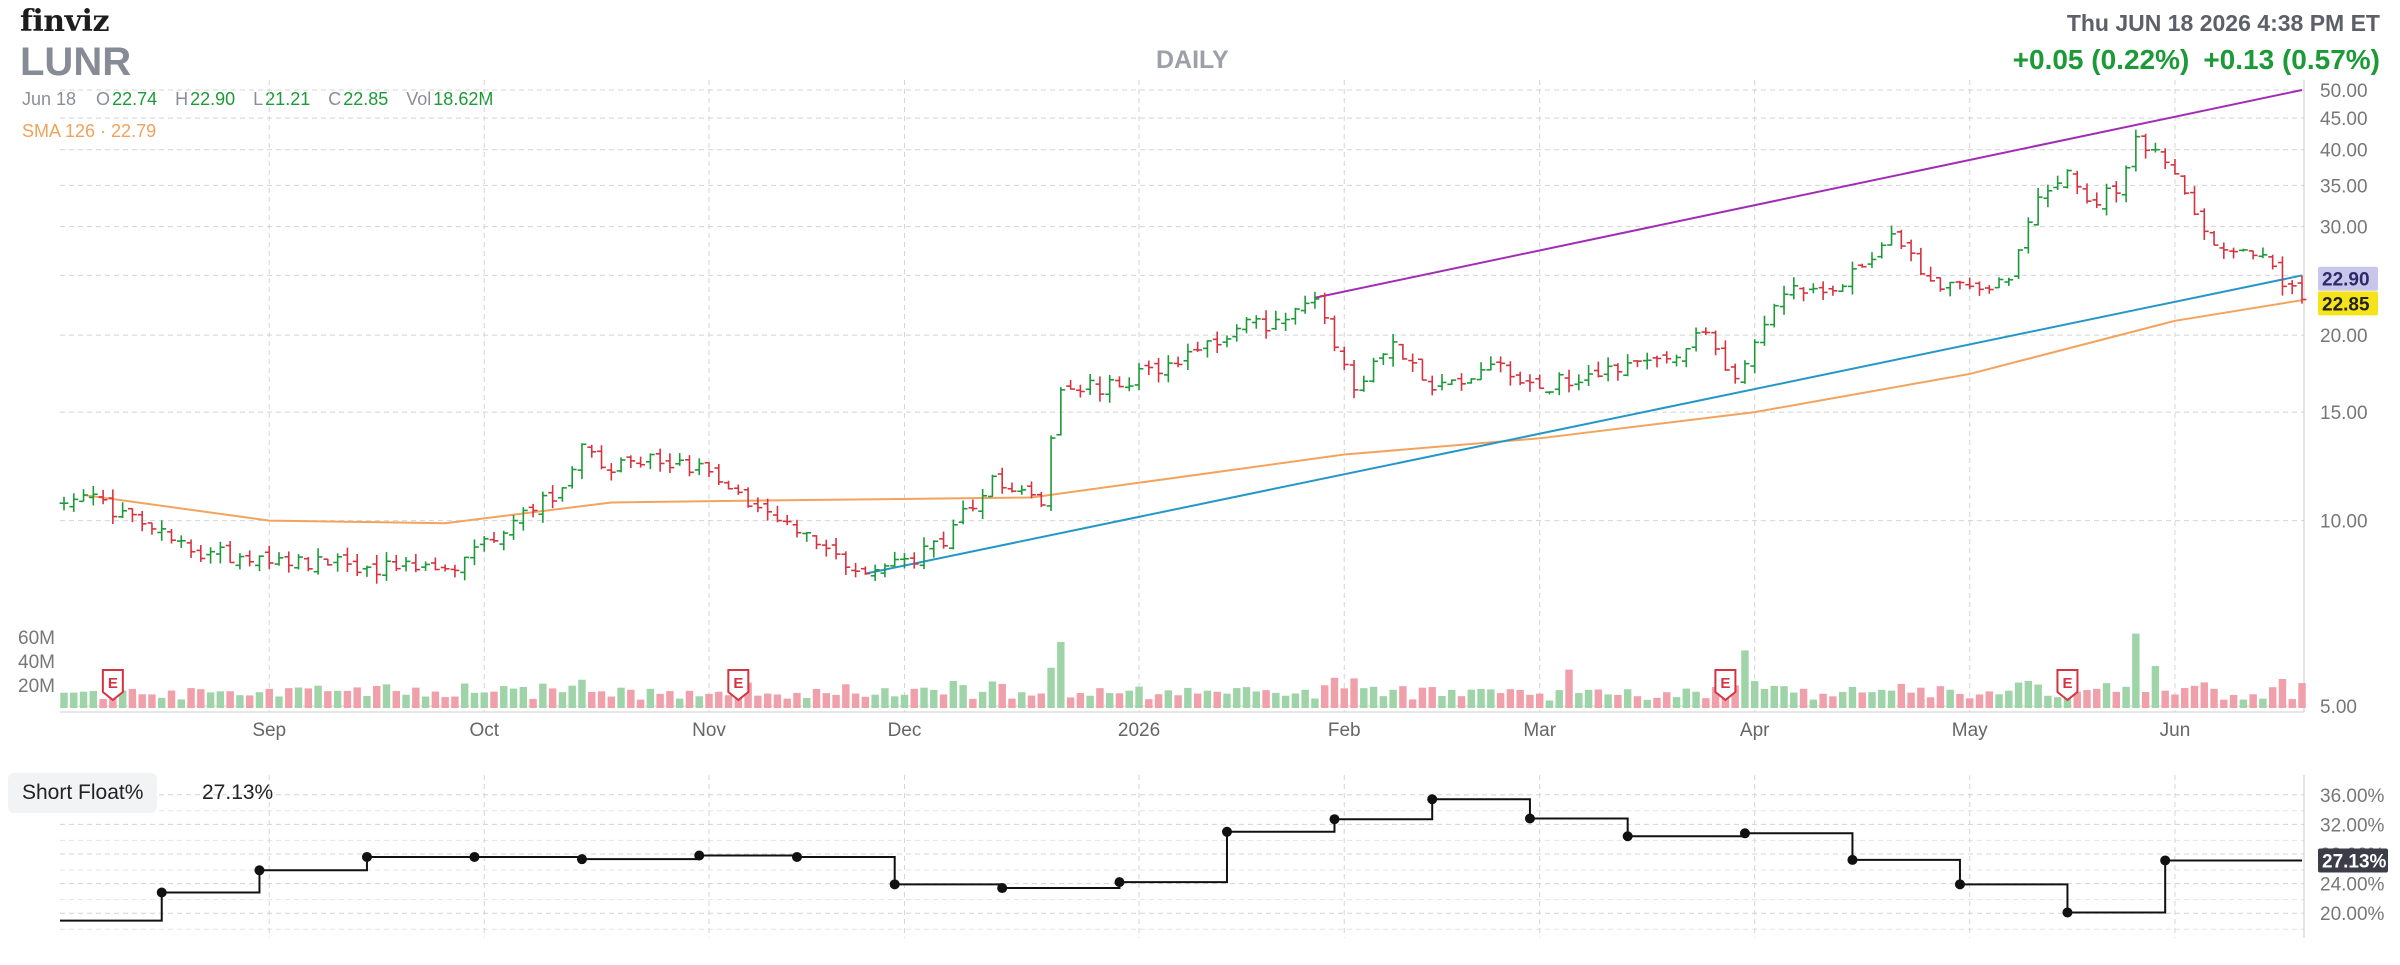 Image resolution: width=2400 pixels, height=965 pixels. Describe the element at coordinates (484, 730) in the screenshot. I see `date-tick-label: Oct` at that location.